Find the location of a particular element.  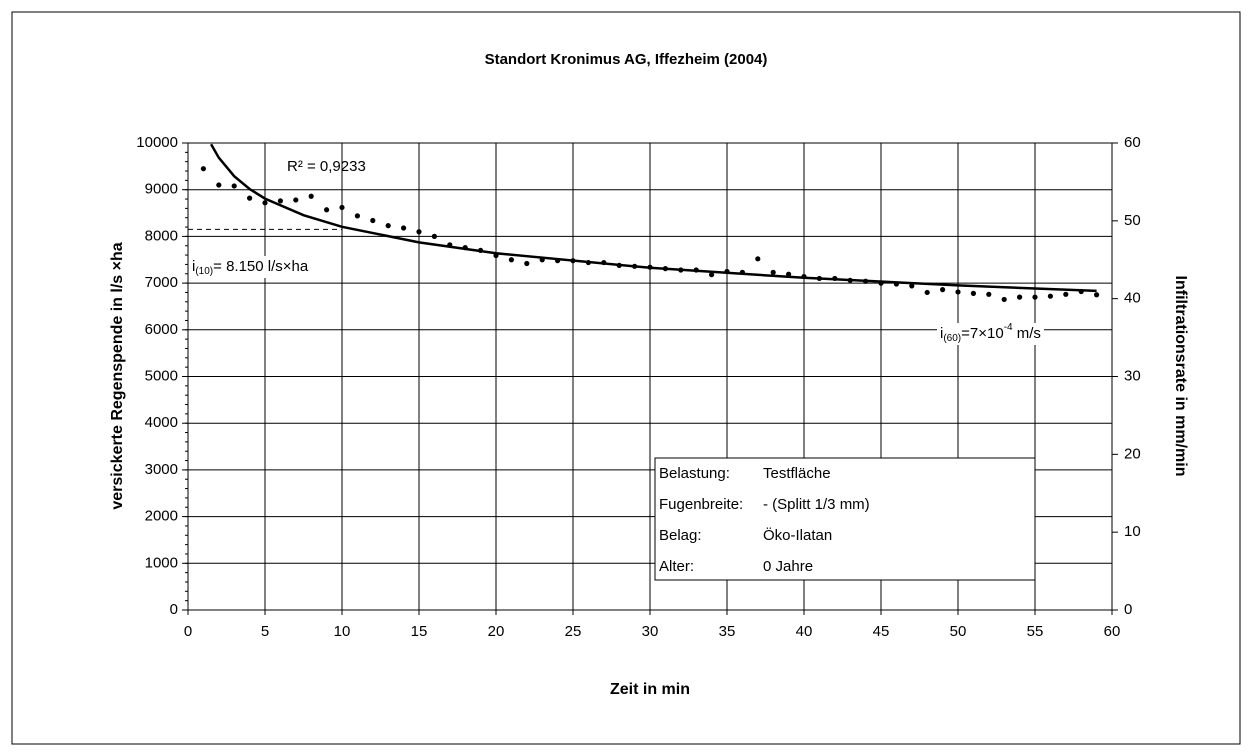

i60-label-part: =7×10 is located at coordinates (982, 333).